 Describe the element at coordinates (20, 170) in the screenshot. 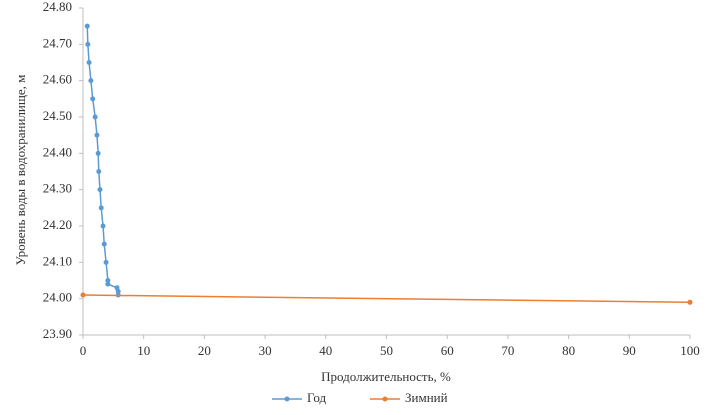

I see `y-axis-title: Уровень воды в водохранилище, м` at that location.